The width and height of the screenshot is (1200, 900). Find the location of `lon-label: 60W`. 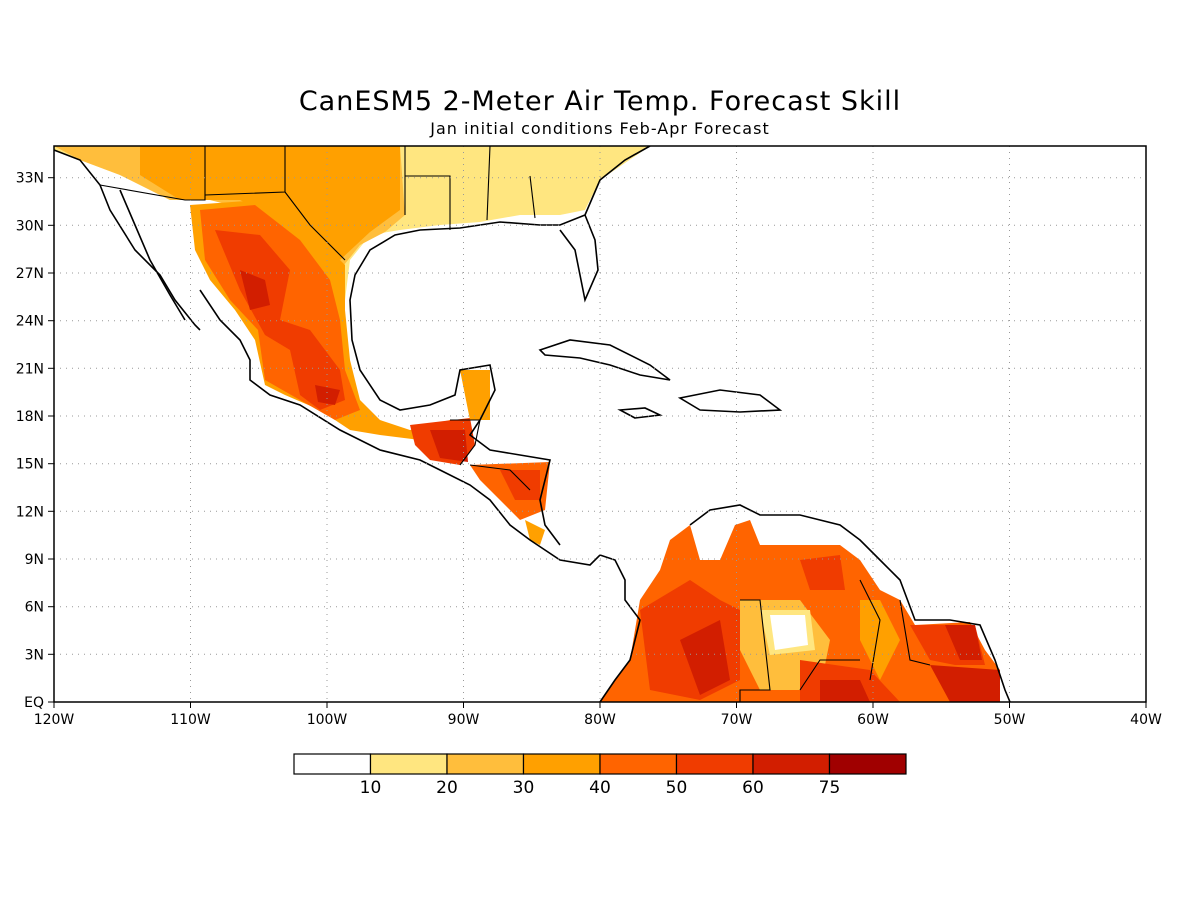

lon-label: 60W is located at coordinates (873, 720).